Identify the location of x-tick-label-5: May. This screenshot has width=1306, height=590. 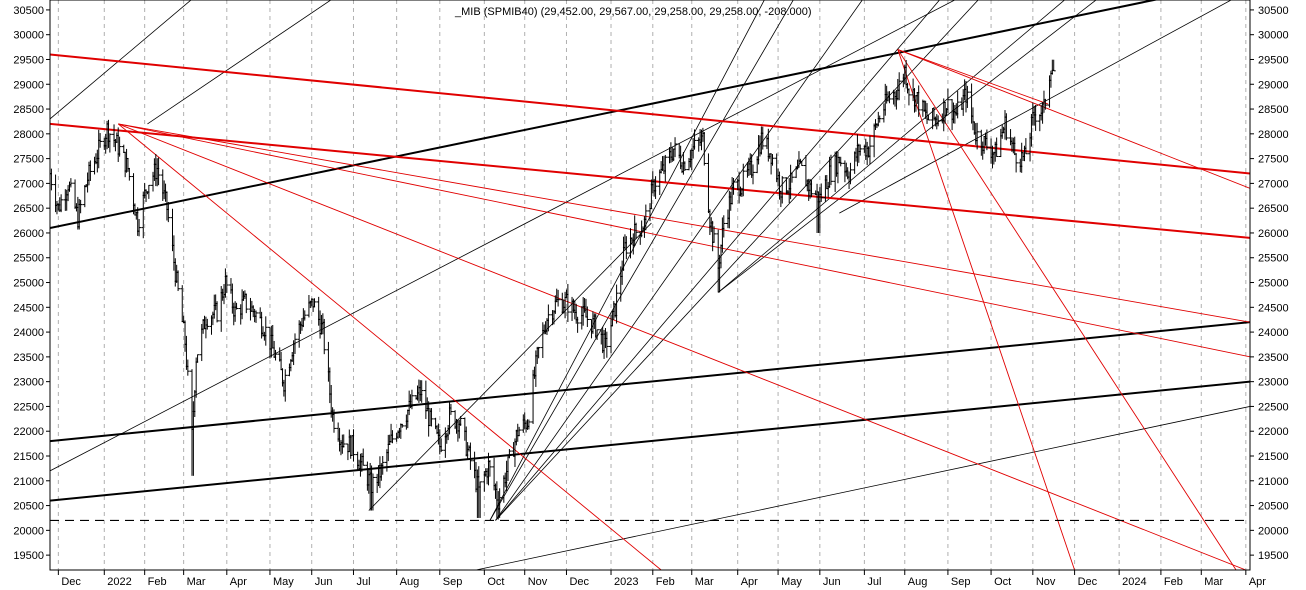
(283, 582).